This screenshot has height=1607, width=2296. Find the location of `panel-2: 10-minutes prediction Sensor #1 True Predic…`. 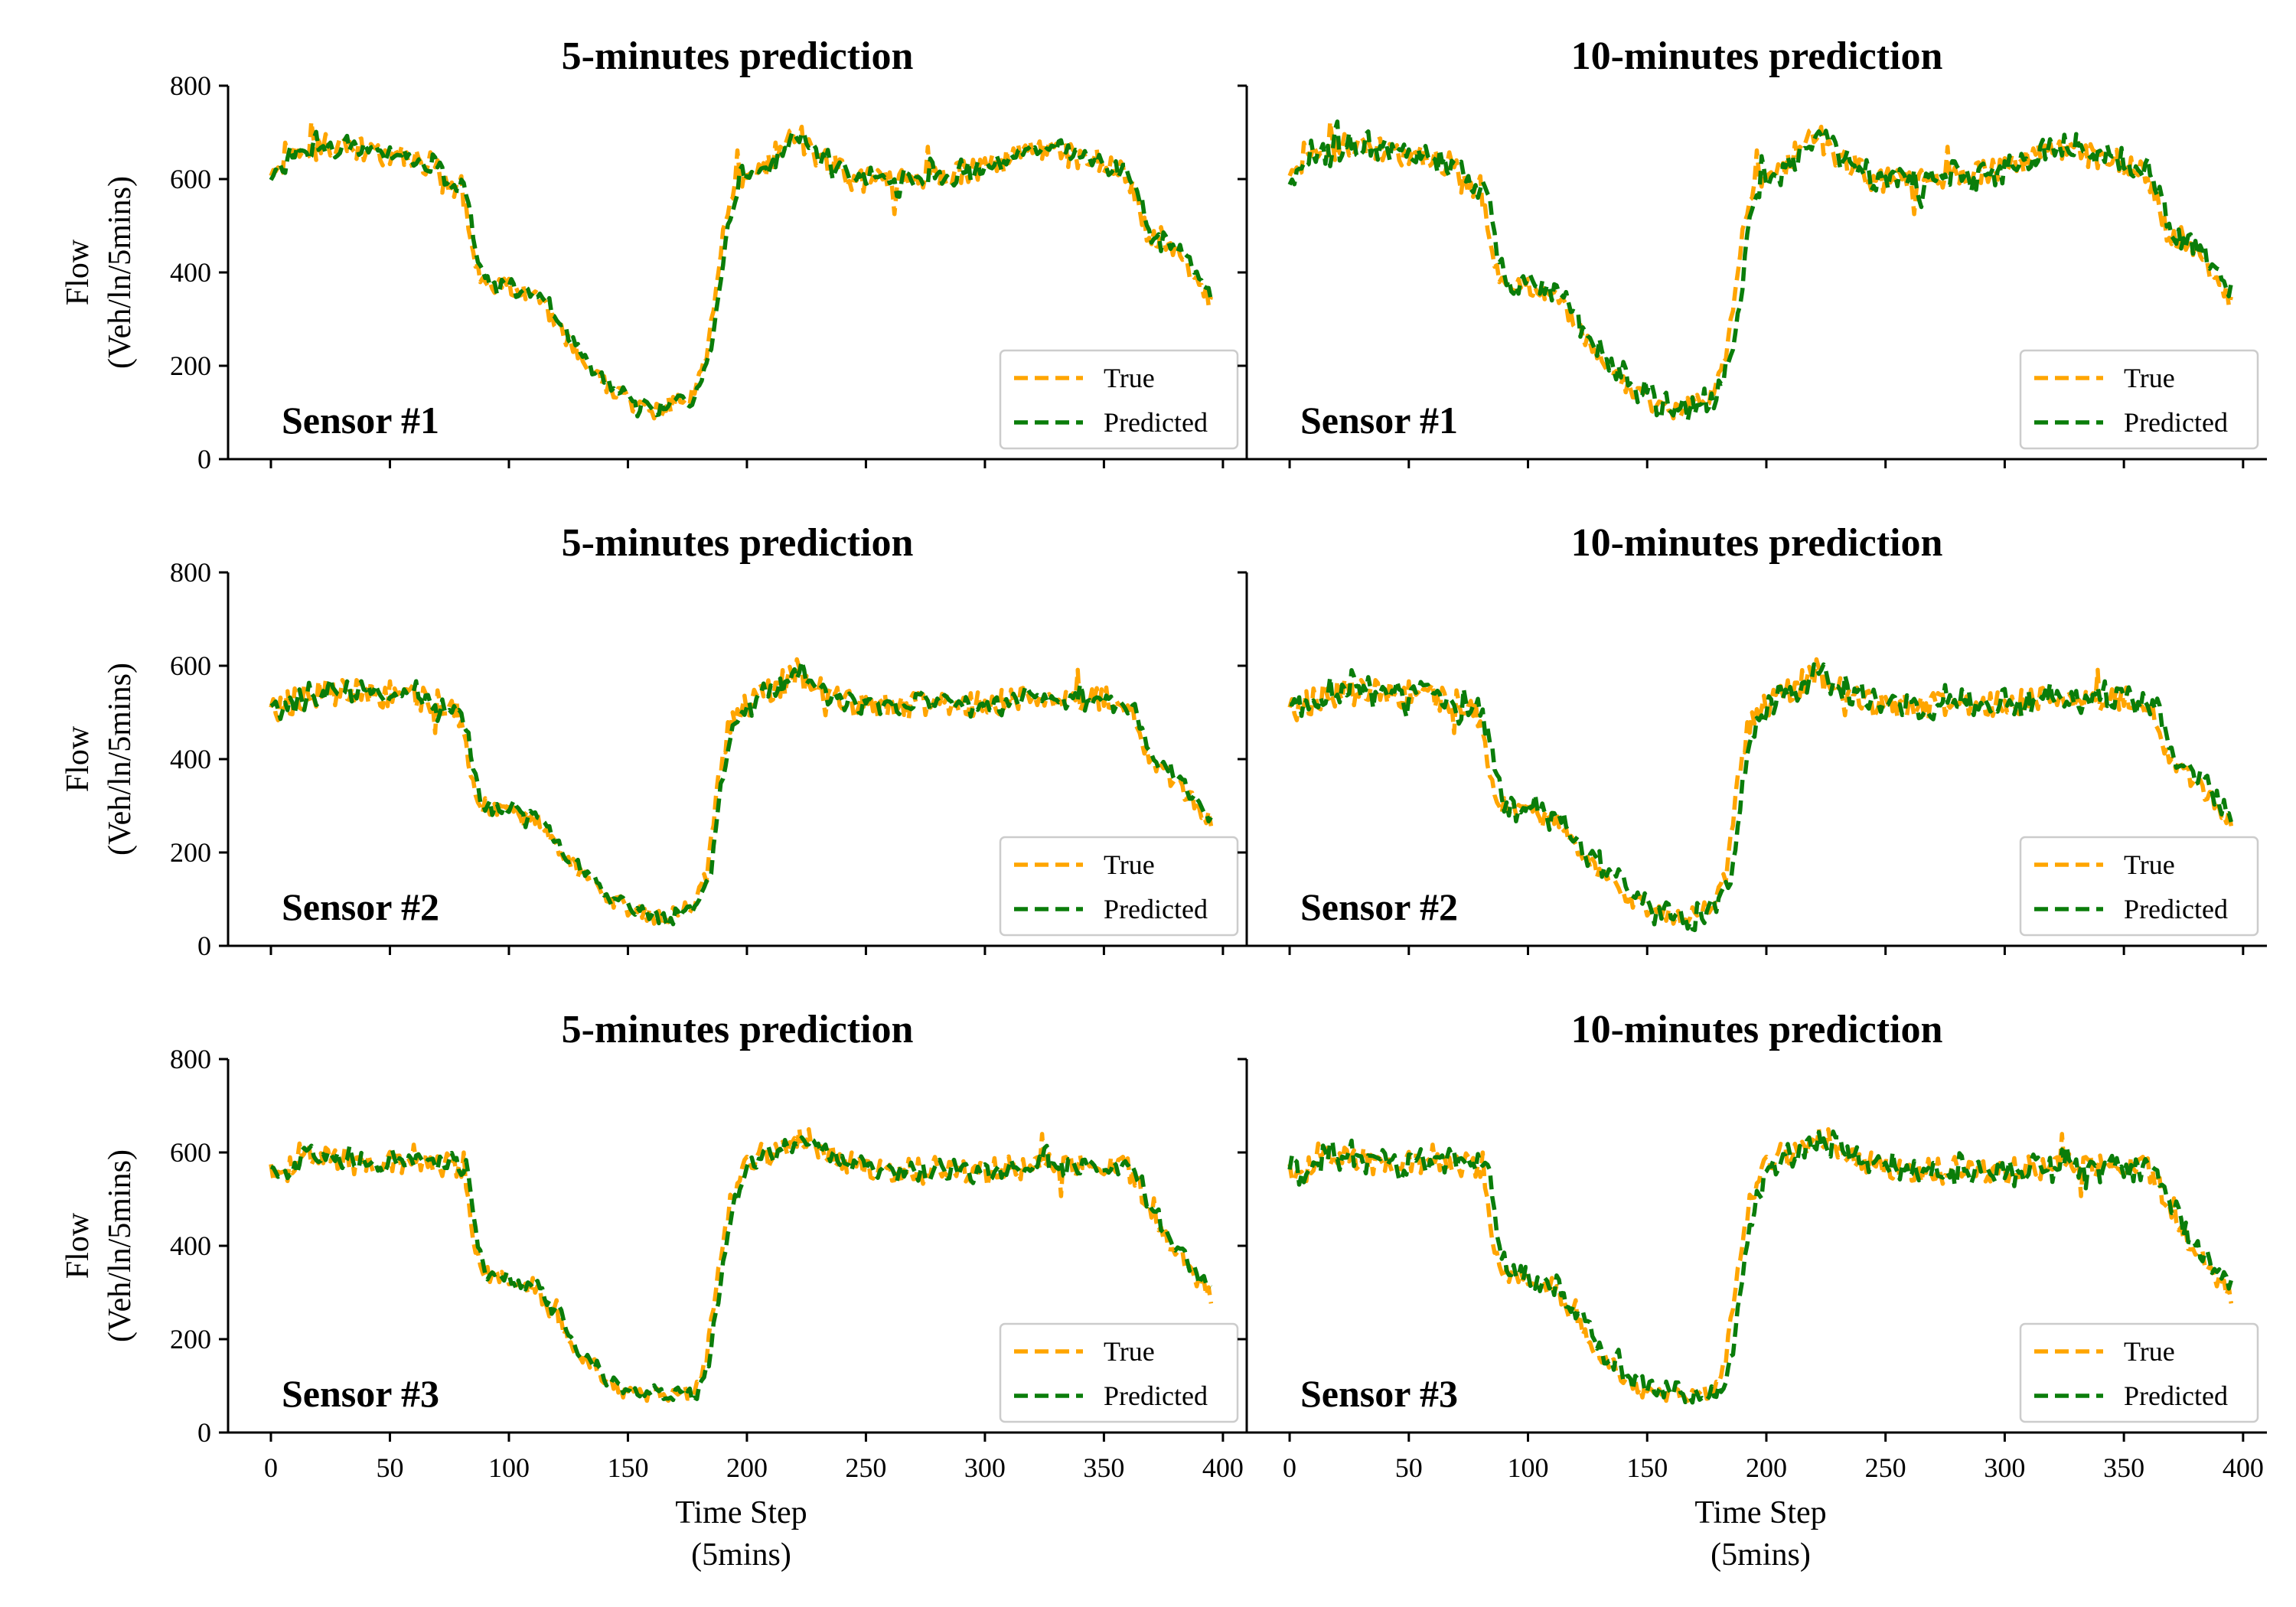

panel-2: 10-minutes prediction Sensor #1 True Predic… is located at coordinates (1752, 251).